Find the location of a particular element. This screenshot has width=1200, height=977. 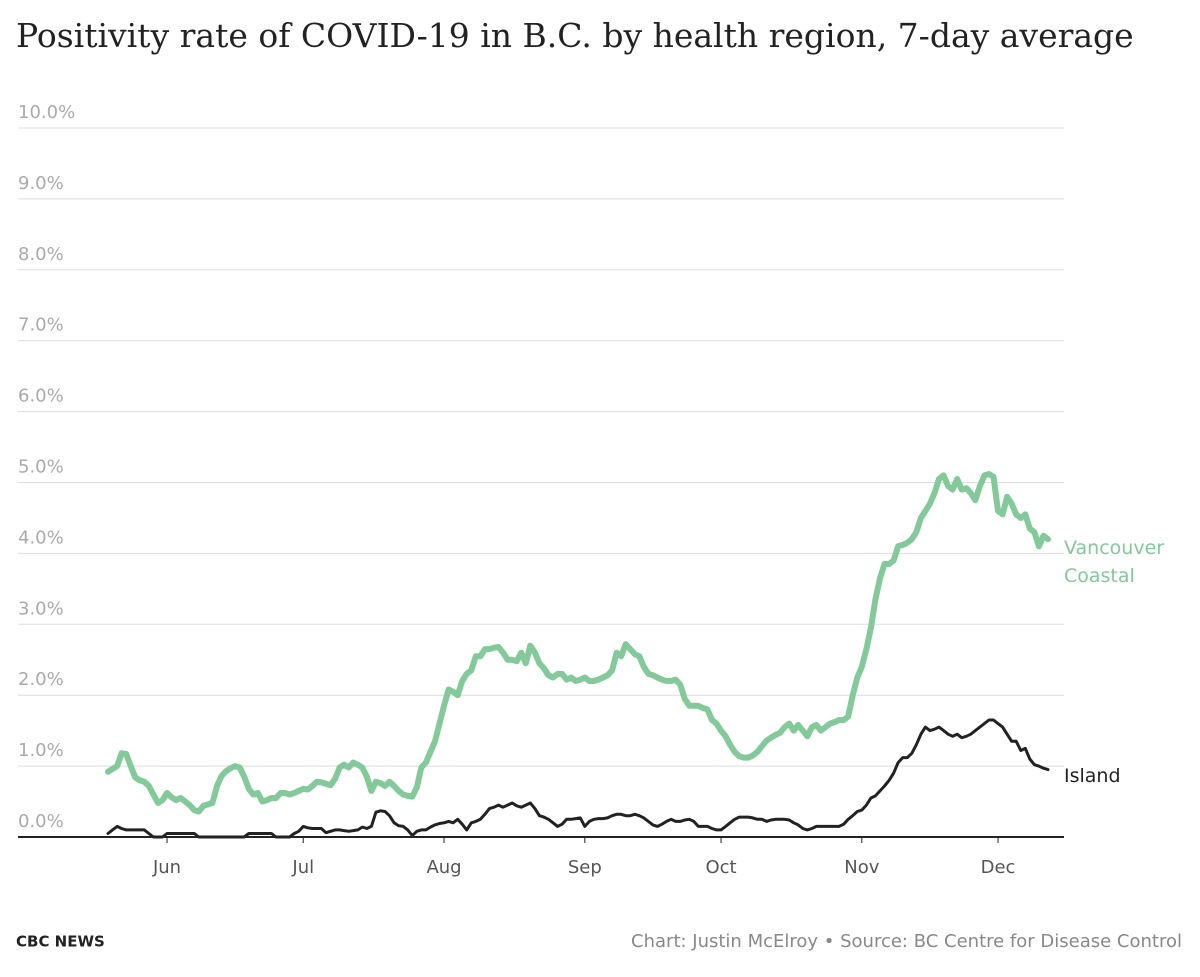

x-tick-label: Aug is located at coordinates (443, 867).